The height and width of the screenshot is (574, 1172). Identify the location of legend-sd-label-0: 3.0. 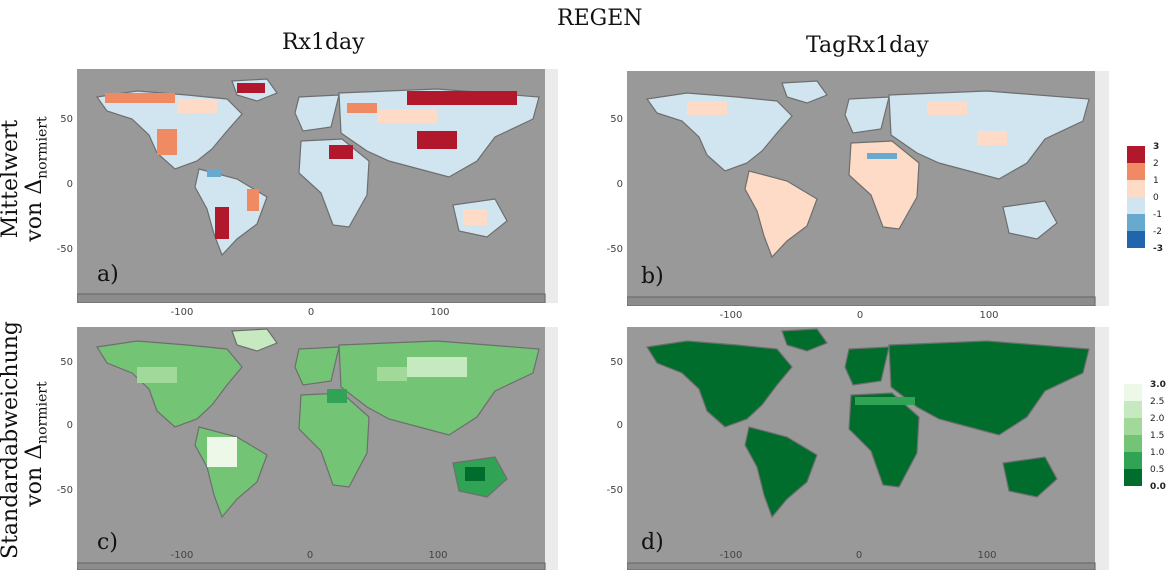
(1158, 385).